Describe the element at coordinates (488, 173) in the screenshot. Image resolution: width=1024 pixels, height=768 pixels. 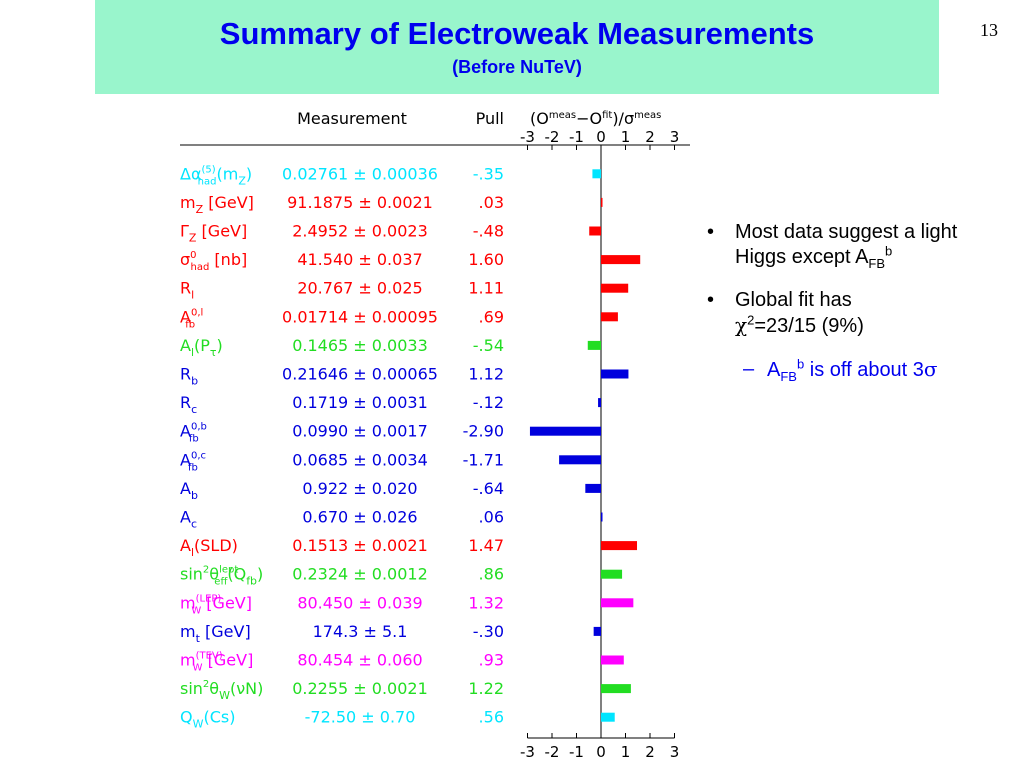
I see `row-pull: -.35` at that location.